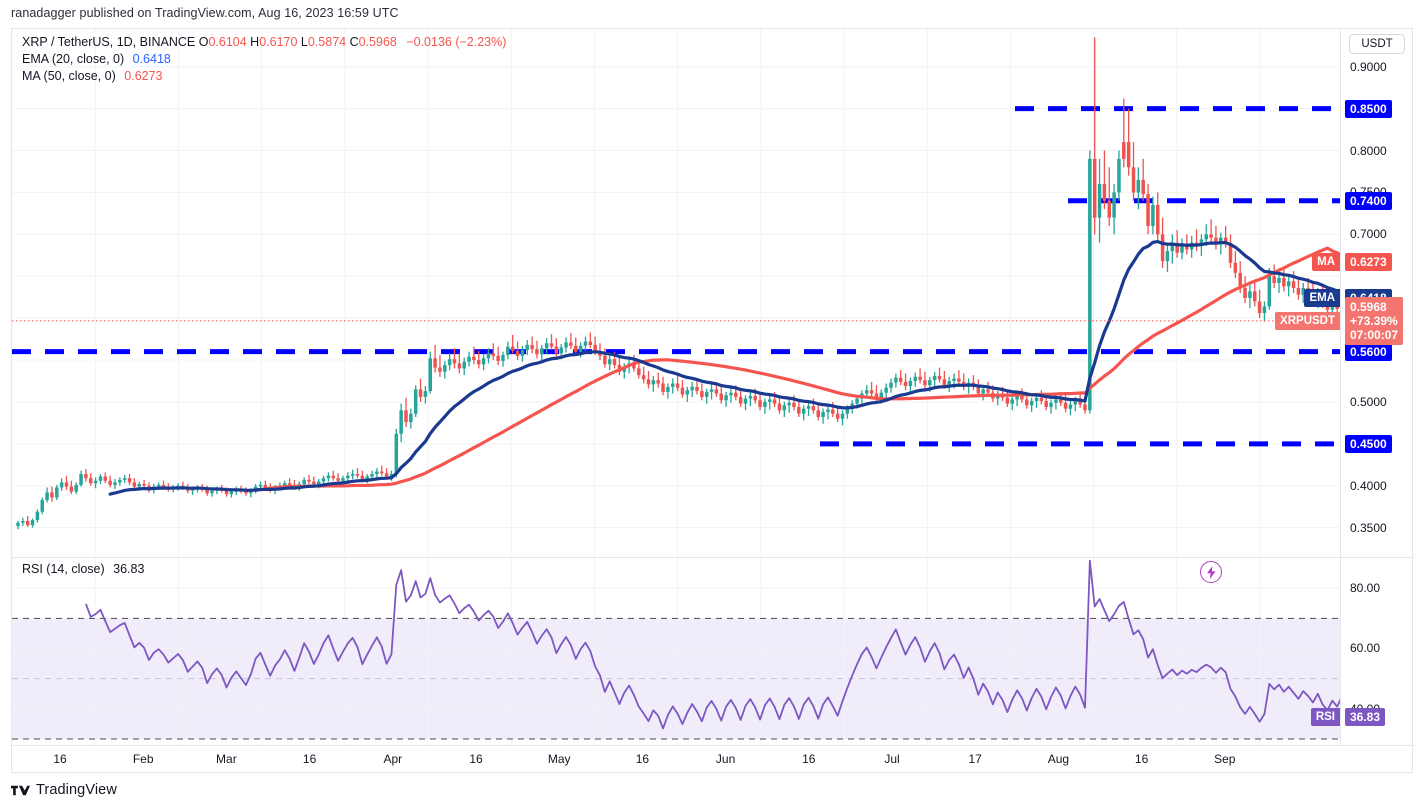 This screenshot has height=810, width=1423. Describe the element at coordinates (725, 759) in the screenshot. I see `time-label-jun-8: Jun` at that location.